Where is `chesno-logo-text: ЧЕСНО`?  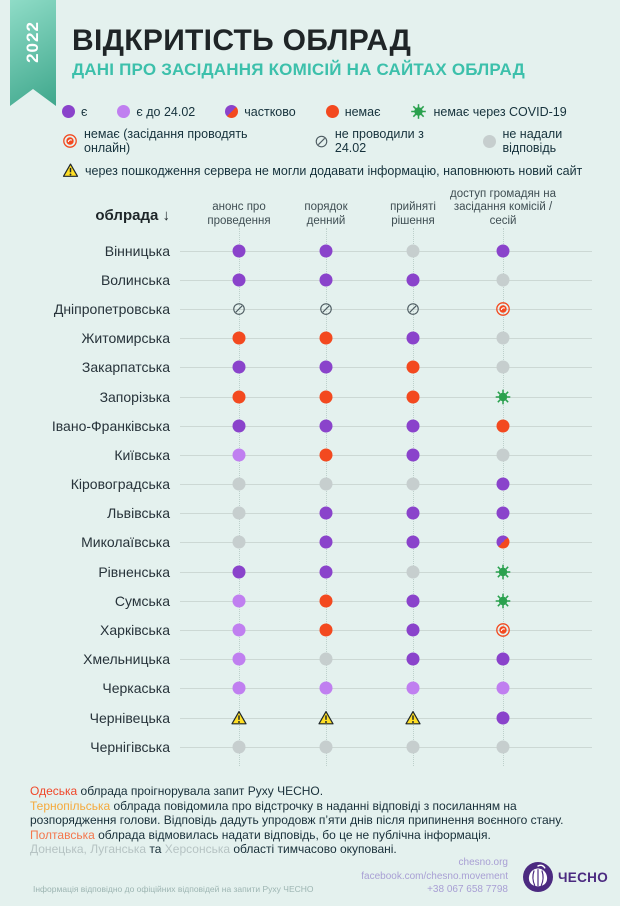
chesno-logo-text: ЧЕСНО is located at coordinates (583, 877).